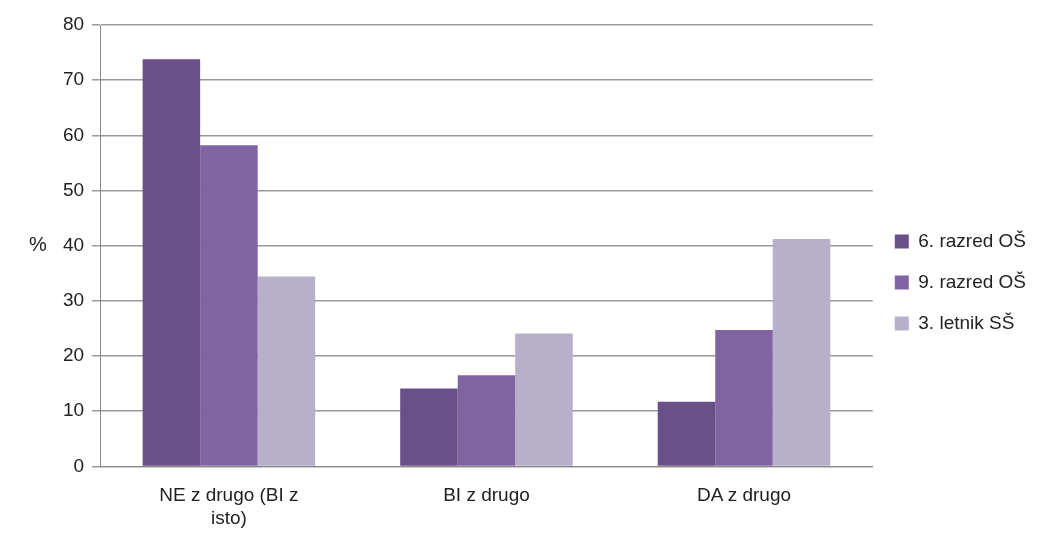  Describe the element at coordinates (486, 495) in the screenshot. I see `x-tick-label: BI z drugo` at that location.